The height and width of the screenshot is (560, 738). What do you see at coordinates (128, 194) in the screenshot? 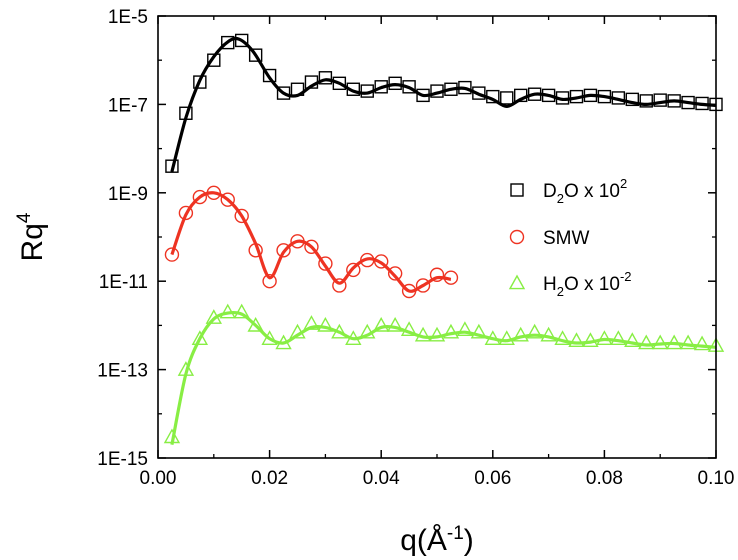
I see `y-tick-label: 1E-9` at bounding box center [128, 194].